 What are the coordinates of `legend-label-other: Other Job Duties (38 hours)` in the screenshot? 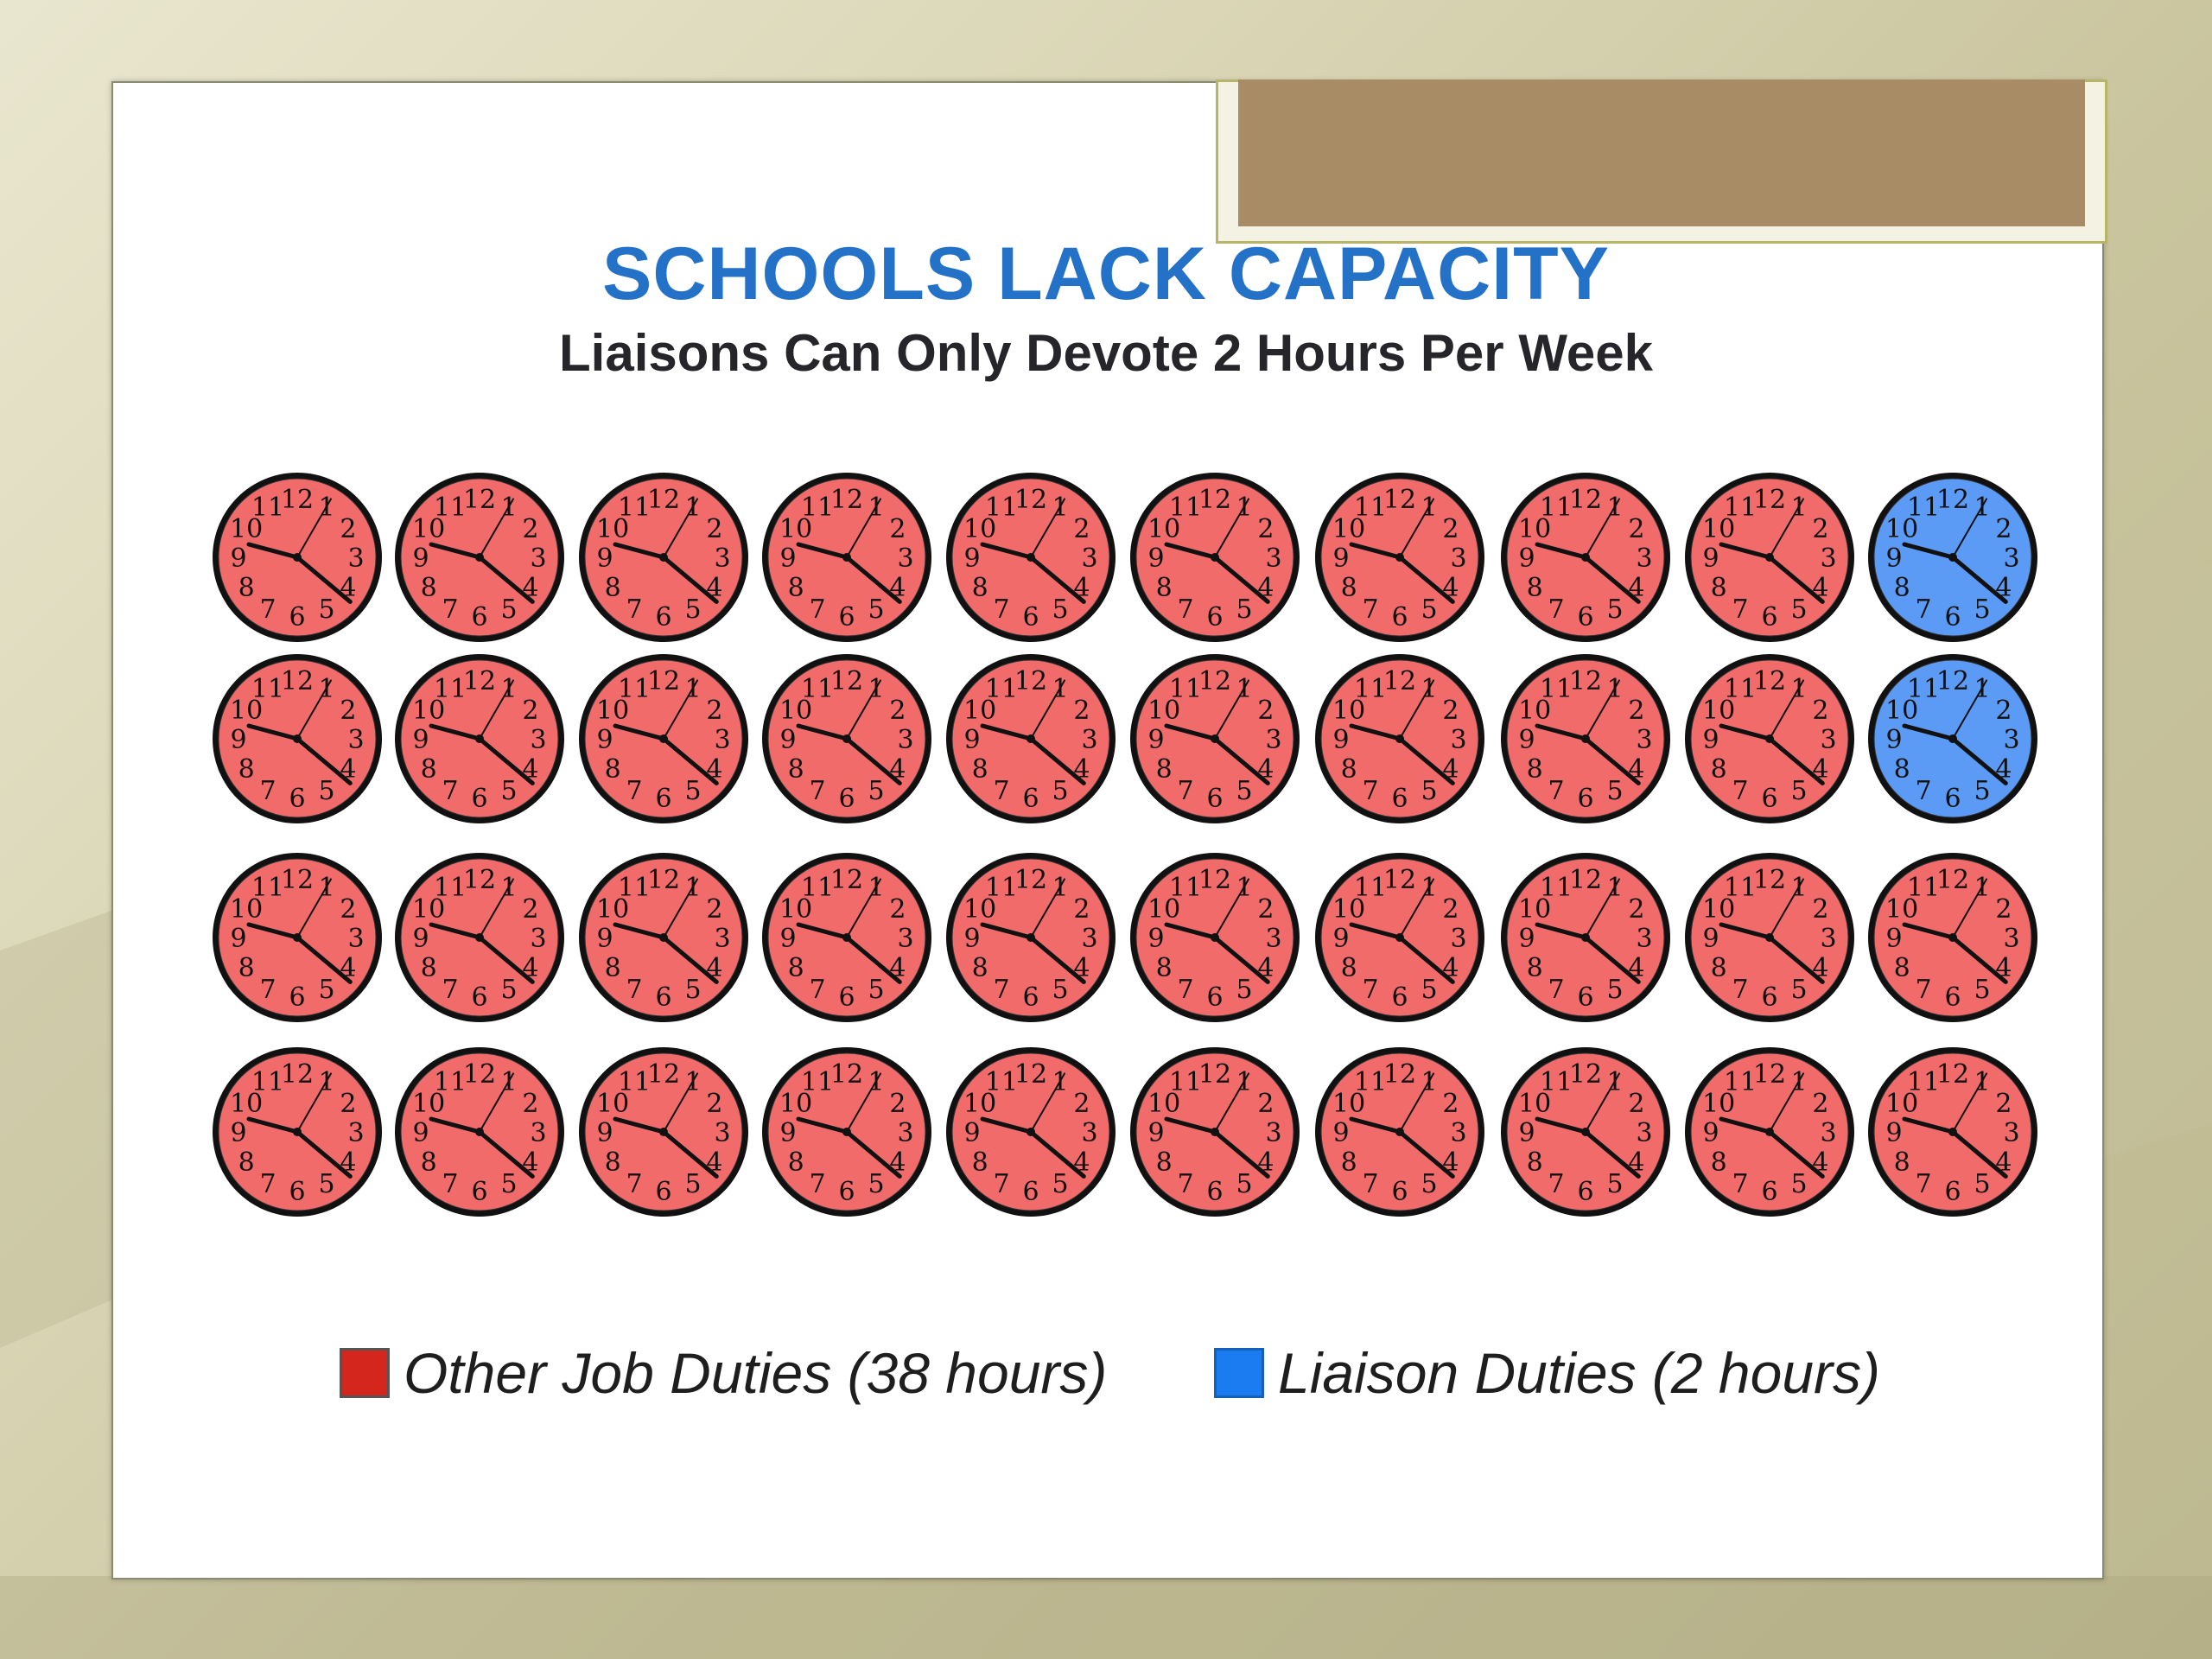 It's located at (756, 1373).